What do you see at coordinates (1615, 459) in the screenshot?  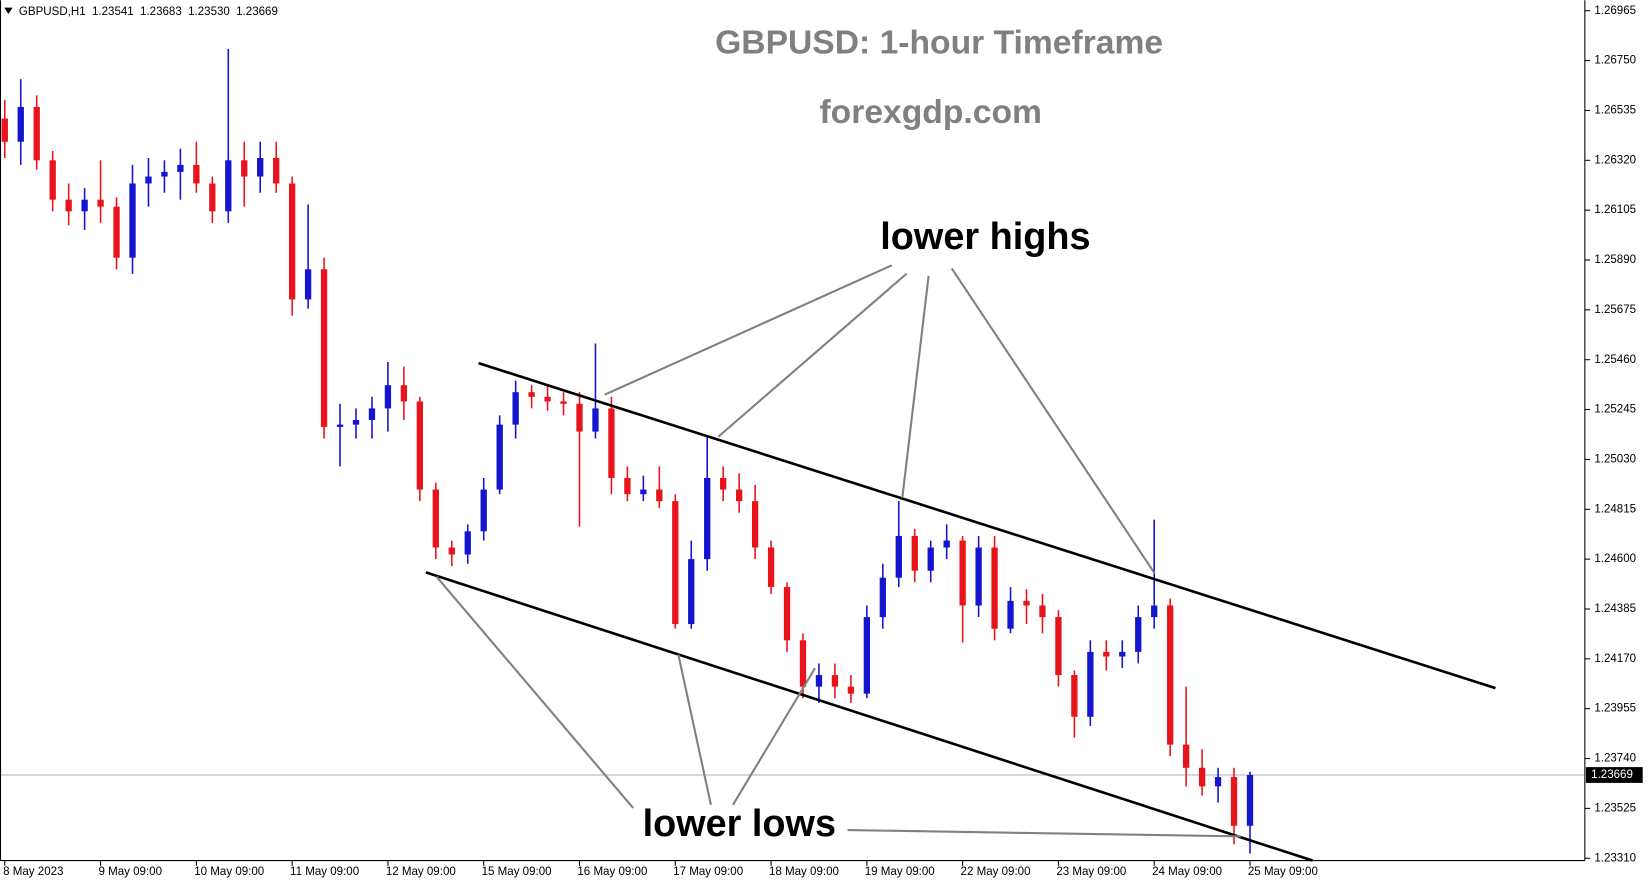 I see `y-tick-label: 1.25030` at bounding box center [1615, 459].